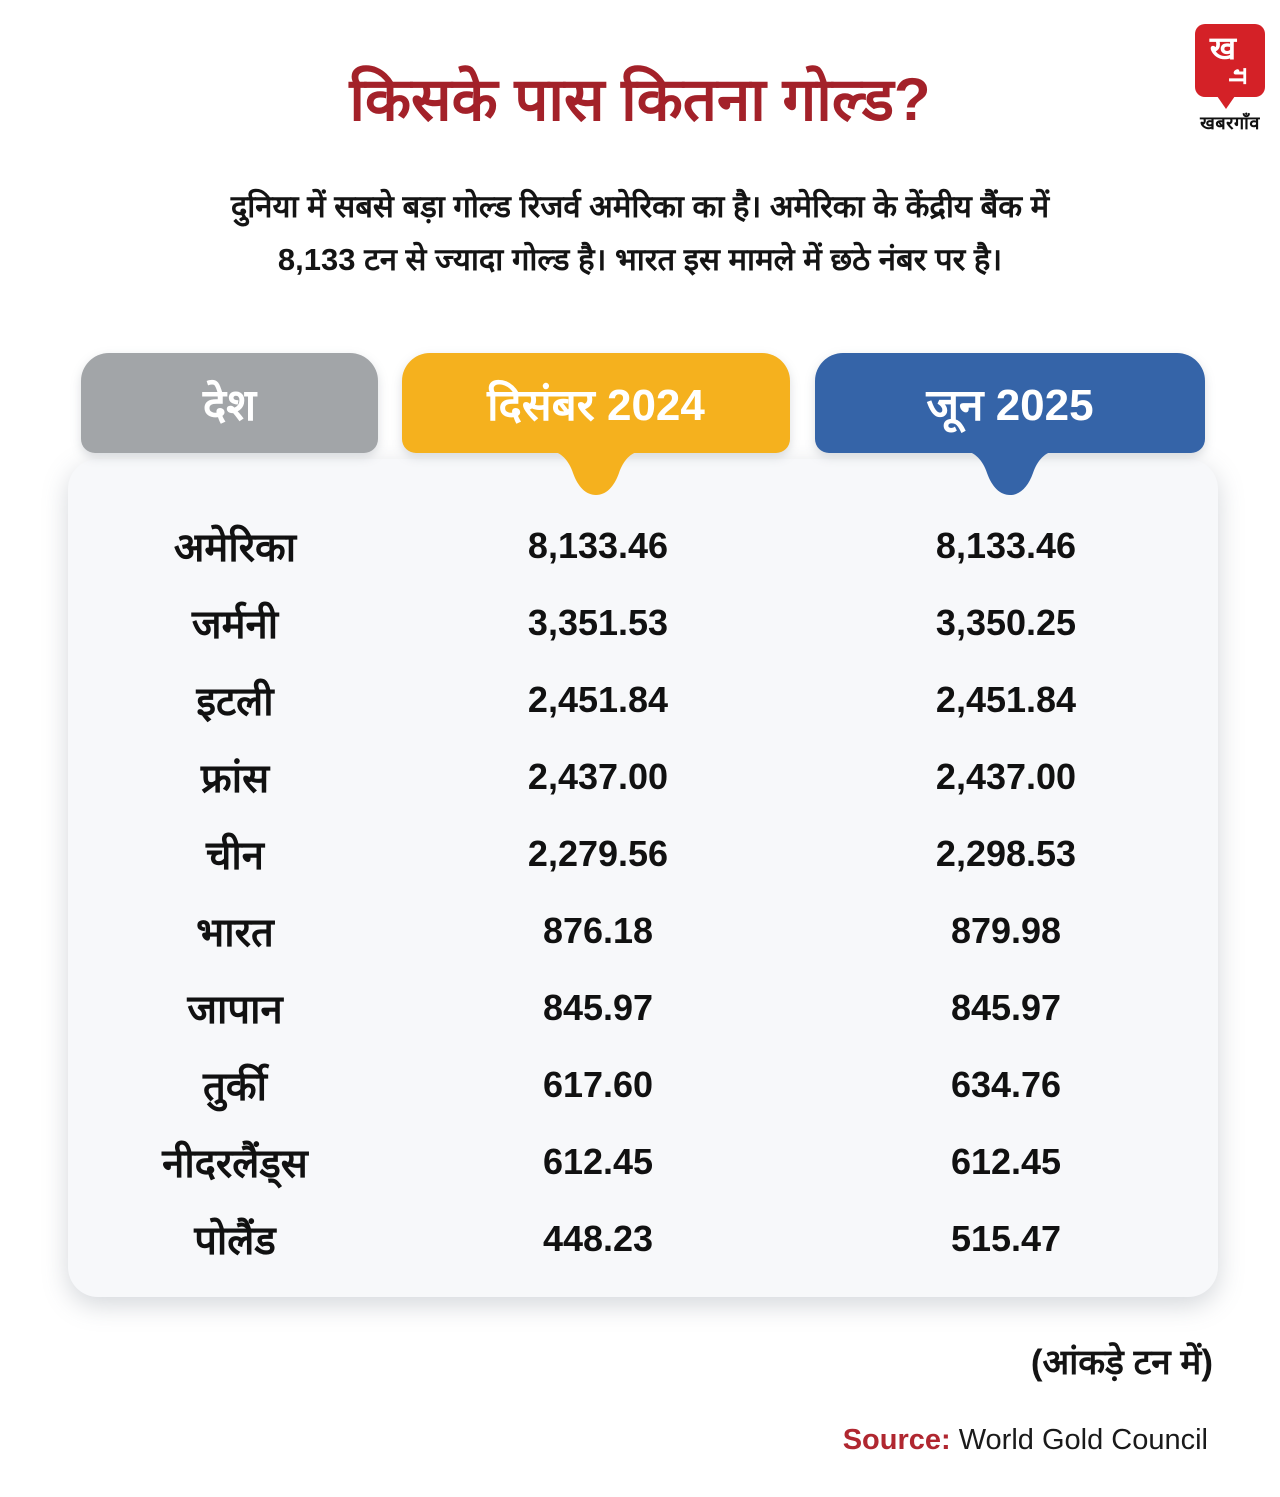  What do you see at coordinates (235, 856) in the screenshot?
I see `country-cell: चीन` at bounding box center [235, 856].